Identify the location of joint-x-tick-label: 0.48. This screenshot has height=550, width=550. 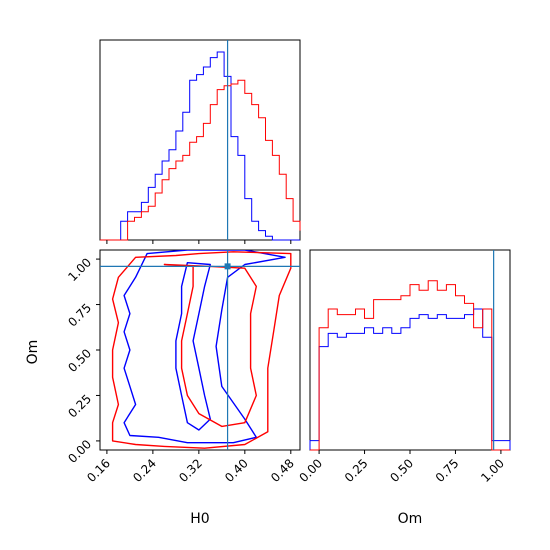
(282, 470).